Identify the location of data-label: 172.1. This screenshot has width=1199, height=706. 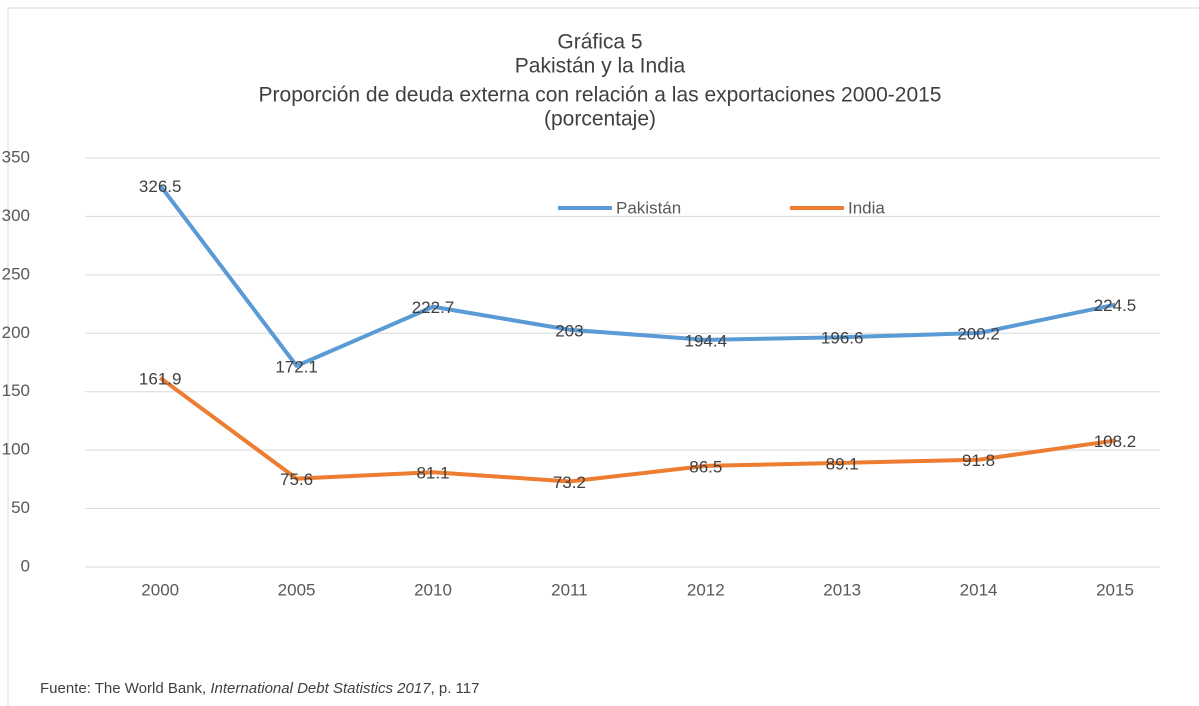
(296, 366).